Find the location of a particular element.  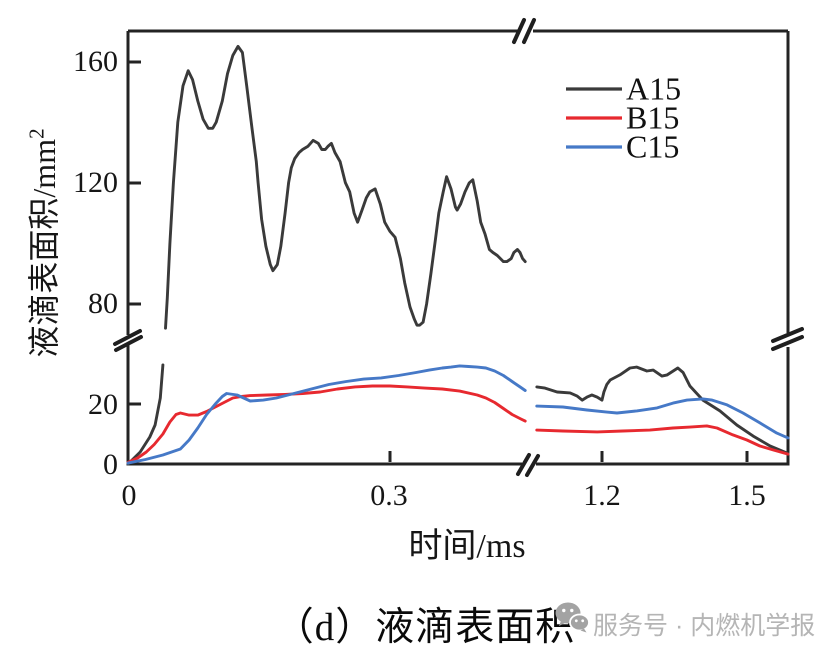

y-tick-80: 80 is located at coordinates (103, 303).